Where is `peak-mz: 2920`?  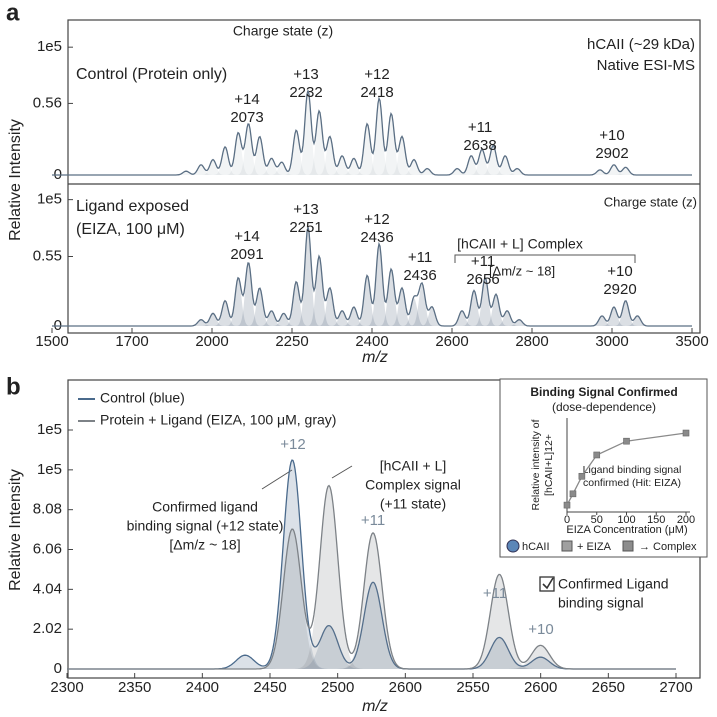
peak-mz: 2920 is located at coordinates (619, 289).